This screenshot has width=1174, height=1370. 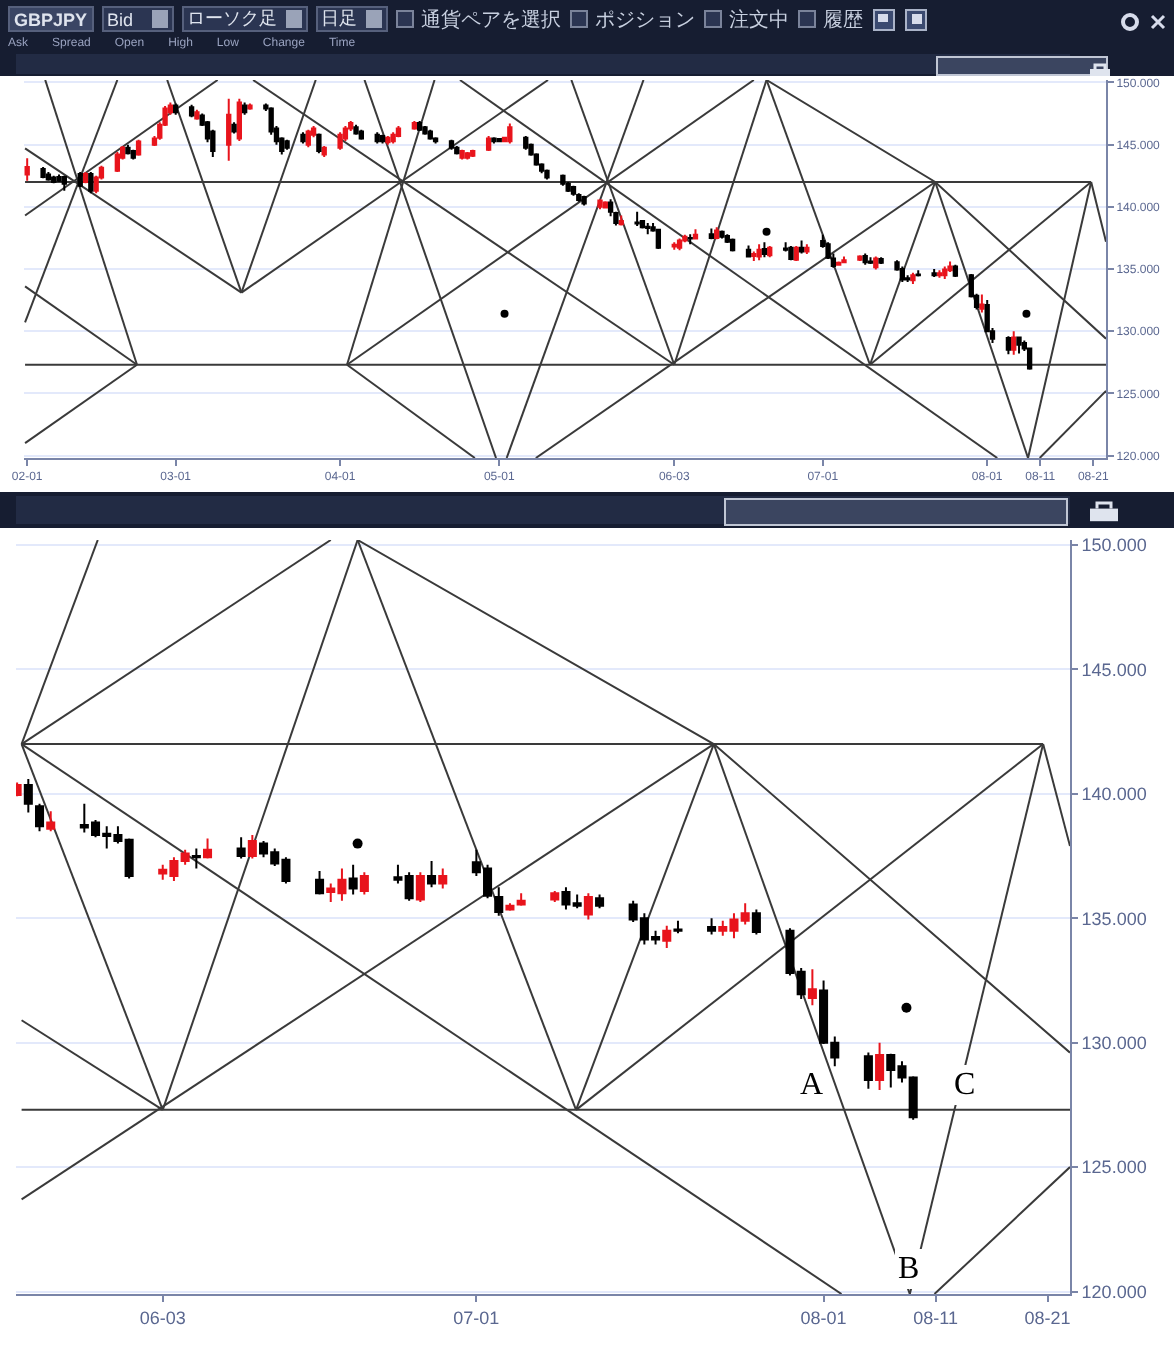 What do you see at coordinates (121, 19) in the screenshot?
I see `text: Bid` at bounding box center [121, 19].